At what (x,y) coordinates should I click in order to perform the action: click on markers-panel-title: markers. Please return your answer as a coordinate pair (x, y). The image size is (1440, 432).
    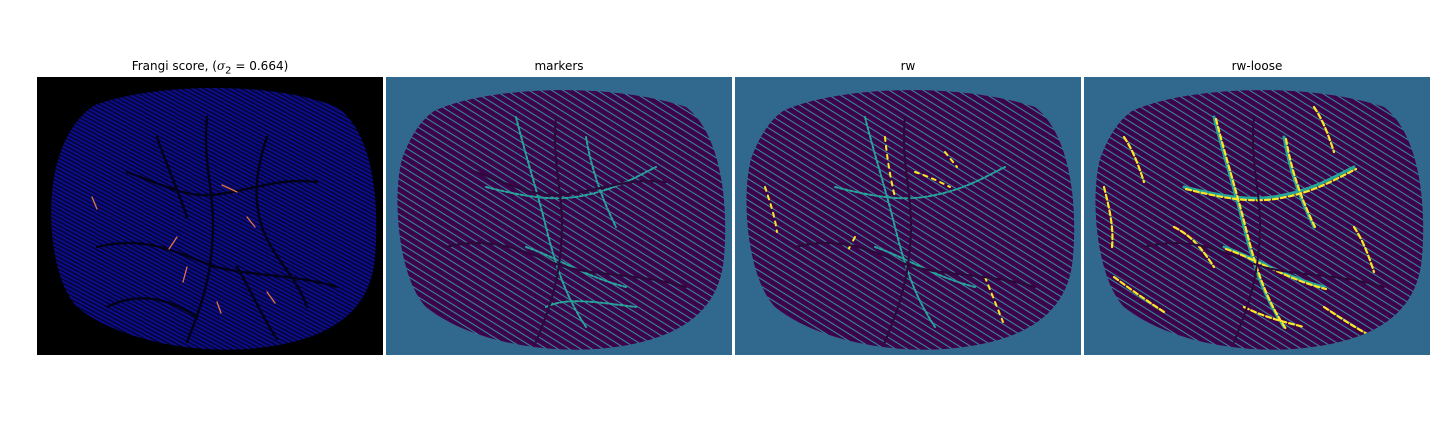
    Looking at the image, I should click on (559, 66).